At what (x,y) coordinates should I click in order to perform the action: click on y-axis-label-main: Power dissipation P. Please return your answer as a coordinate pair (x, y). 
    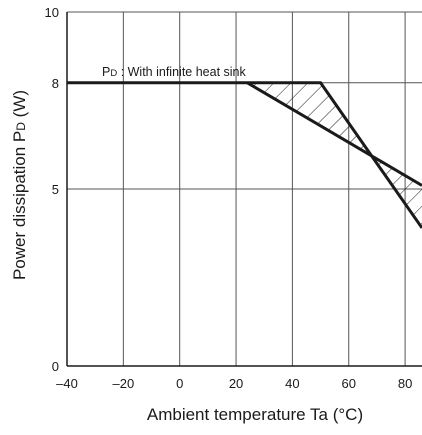
    Looking at the image, I should click on (19, 205).